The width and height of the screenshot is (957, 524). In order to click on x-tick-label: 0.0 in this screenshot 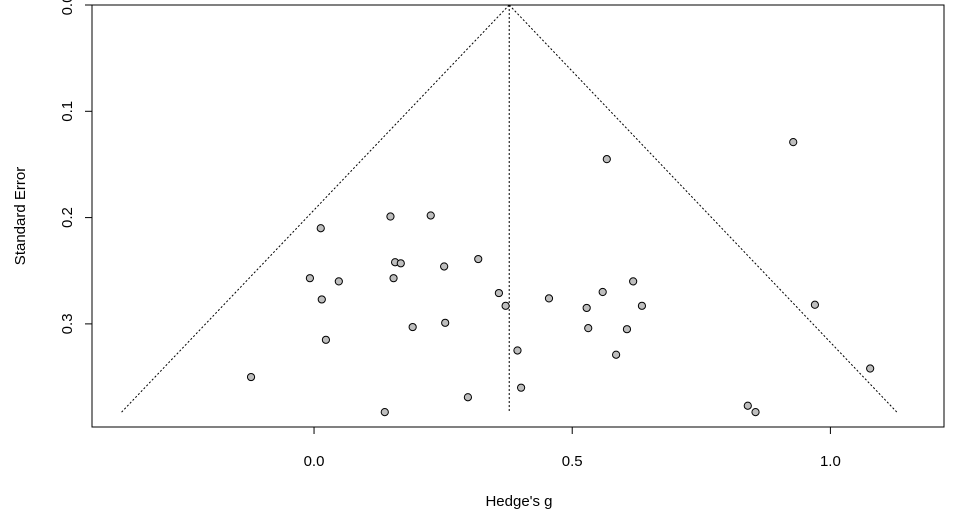, I will do `click(314, 461)`.